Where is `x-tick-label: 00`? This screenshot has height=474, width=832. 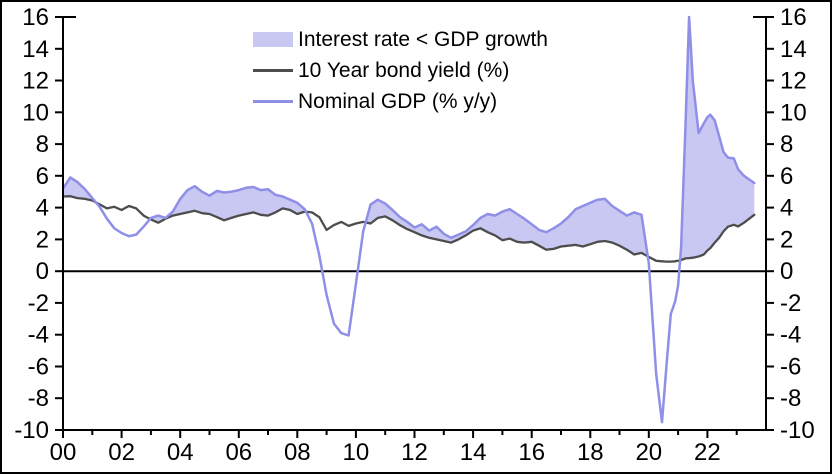 x-tick-label: 00 is located at coordinates (63, 452).